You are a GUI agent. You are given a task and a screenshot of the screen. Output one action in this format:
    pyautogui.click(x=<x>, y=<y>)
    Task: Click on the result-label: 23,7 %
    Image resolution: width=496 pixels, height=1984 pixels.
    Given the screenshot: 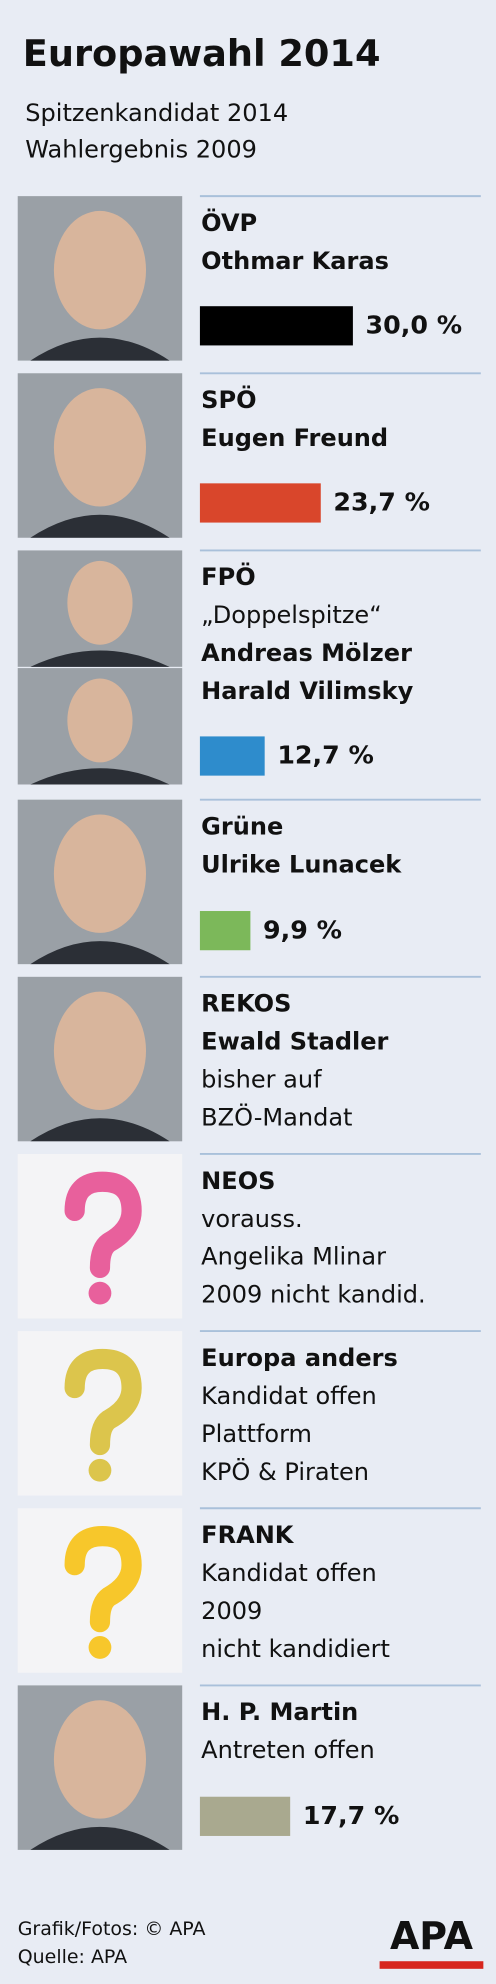 What is the action you would take?
    pyautogui.click(x=381, y=502)
    